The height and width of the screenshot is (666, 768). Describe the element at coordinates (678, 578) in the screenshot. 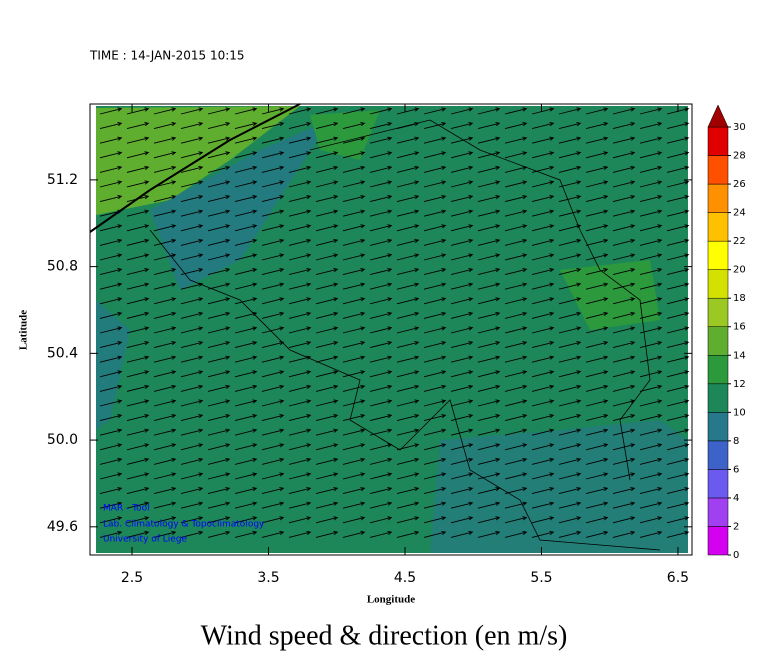

I see `x-tick-label: 6.5` at that location.